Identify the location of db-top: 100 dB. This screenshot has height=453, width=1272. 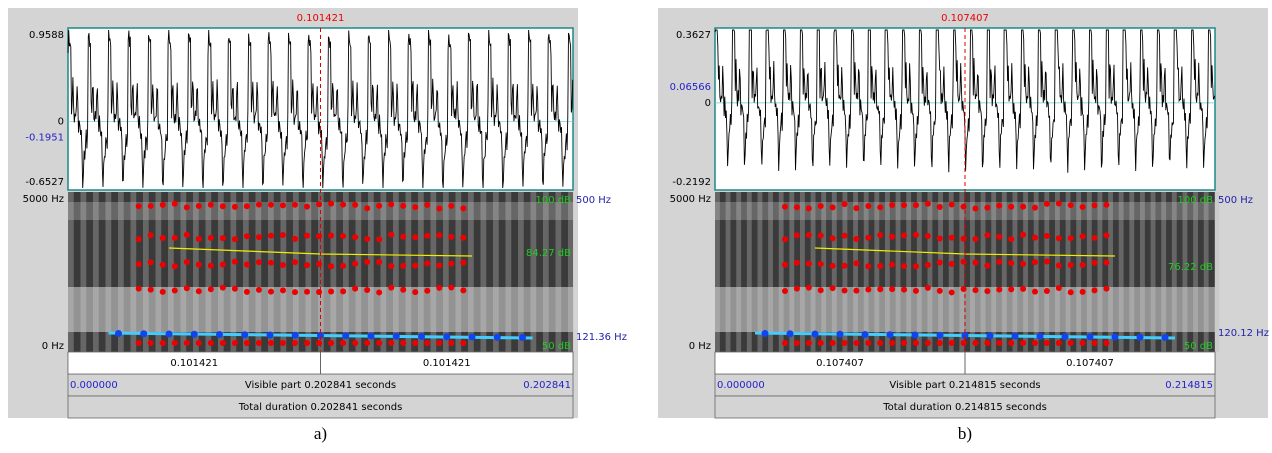
(1196, 200).